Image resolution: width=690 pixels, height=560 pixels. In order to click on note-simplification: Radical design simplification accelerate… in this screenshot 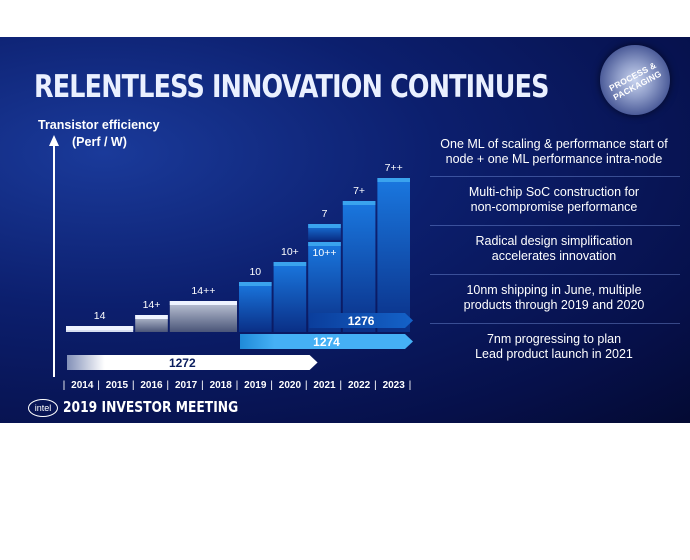, I will do `click(554, 249)`.